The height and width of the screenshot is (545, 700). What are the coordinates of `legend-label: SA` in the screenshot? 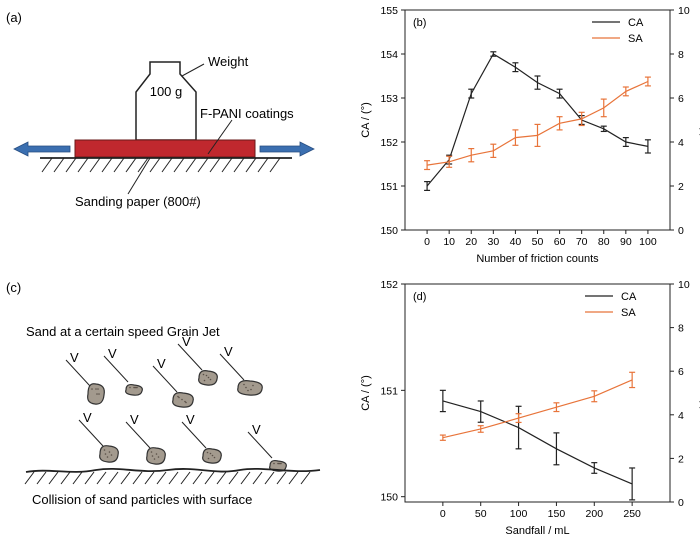 It's located at (635, 39).